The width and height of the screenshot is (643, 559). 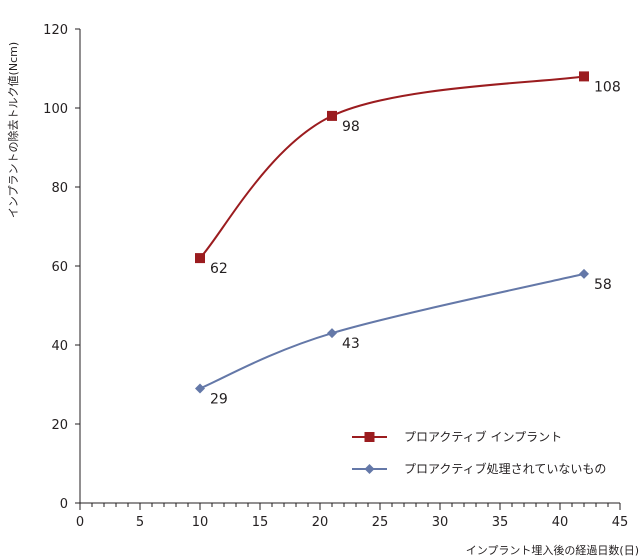 I want to click on y-axis-title: インプラントの除去トルク値(Ncm), so click(x=13, y=130).